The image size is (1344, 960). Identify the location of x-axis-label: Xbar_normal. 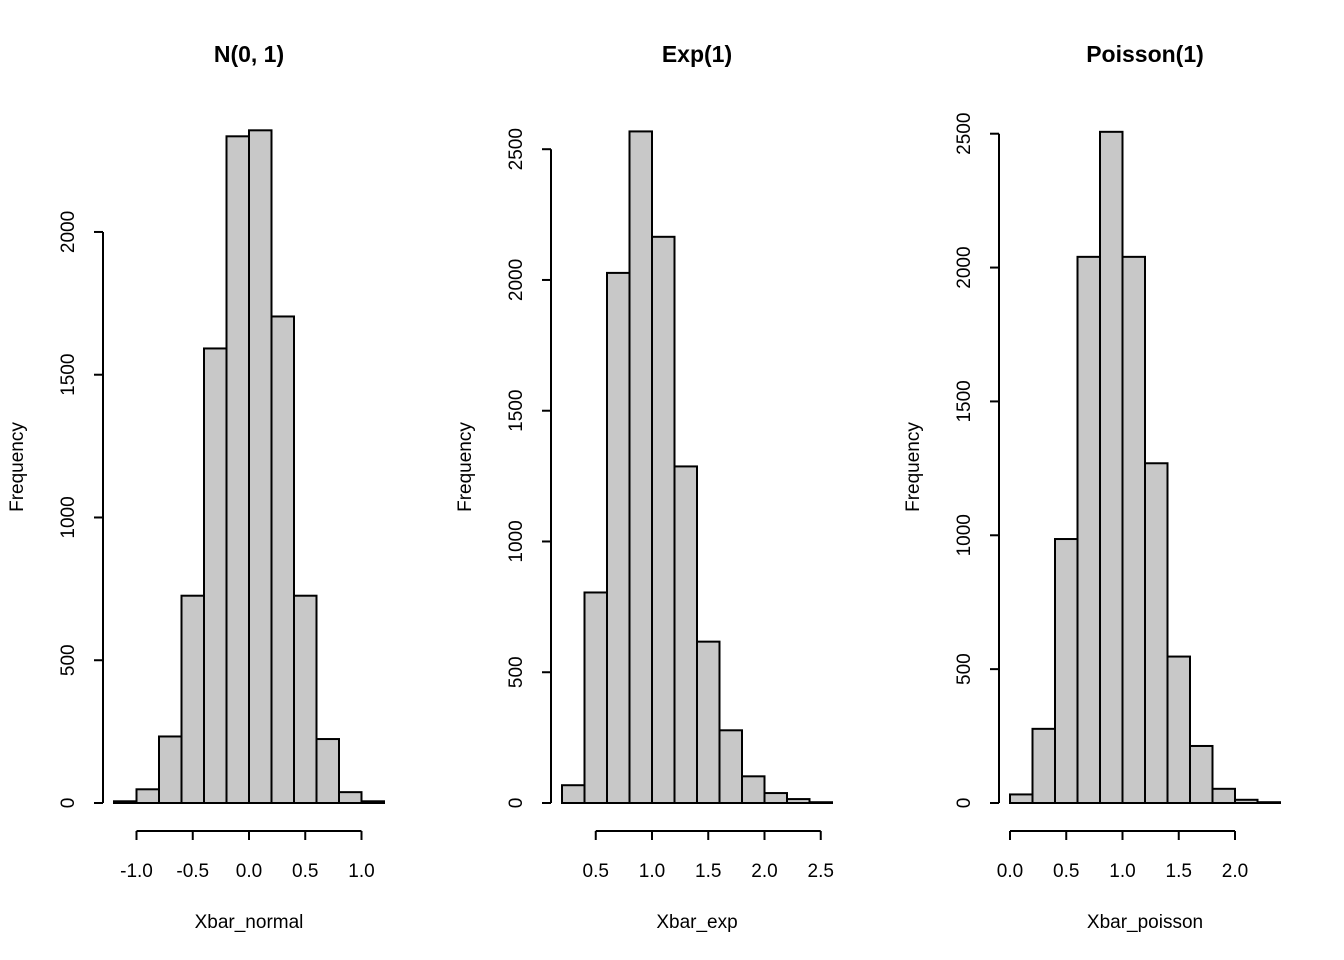
(249, 922).